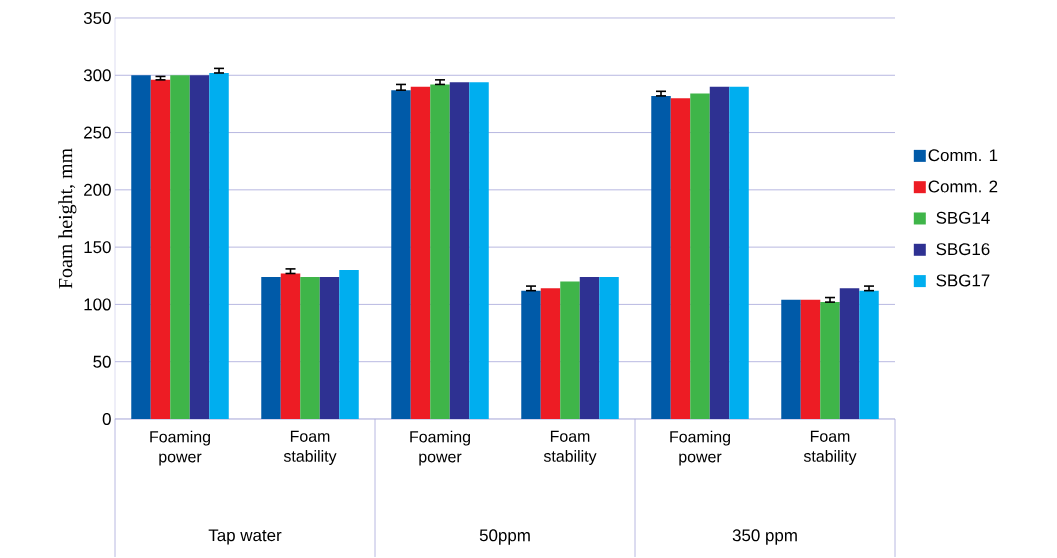 Image resolution: width=1057 pixels, height=558 pixels. I want to click on y-tick-label: 300, so click(97, 75).